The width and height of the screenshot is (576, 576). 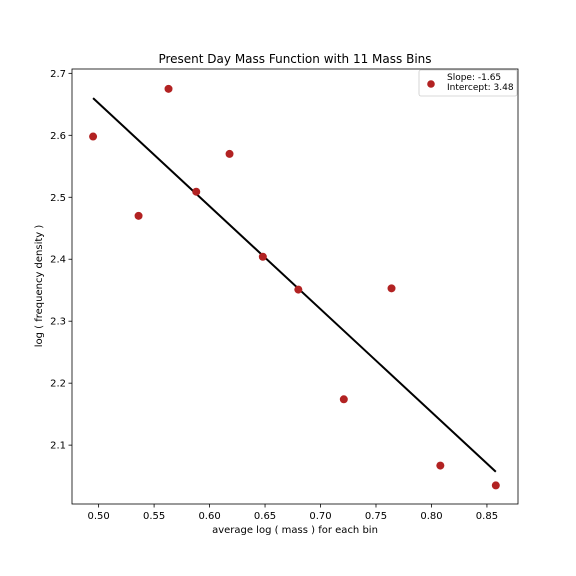 I want to click on legend-box, so click(x=468, y=83).